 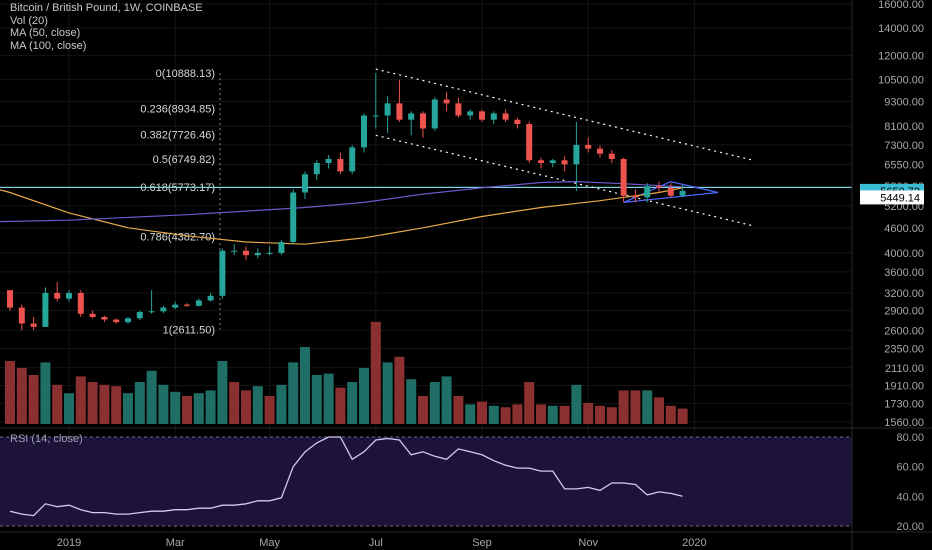 What do you see at coordinates (48, 45) in the screenshot?
I see `ma100-indicator-label: MA (100, close)` at bounding box center [48, 45].